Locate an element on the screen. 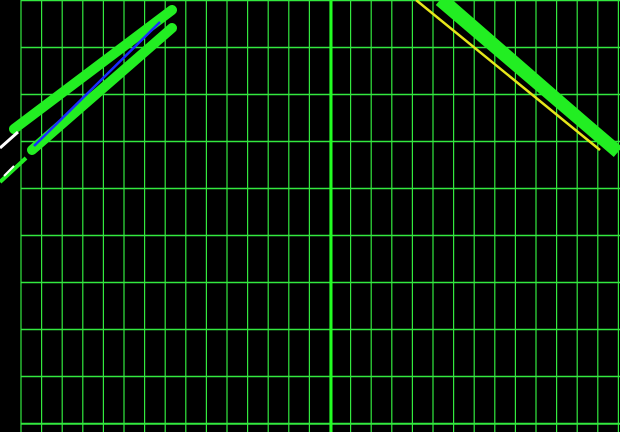 This screenshot has height=432, width=620. right-trace-group is located at coordinates (517, 78).